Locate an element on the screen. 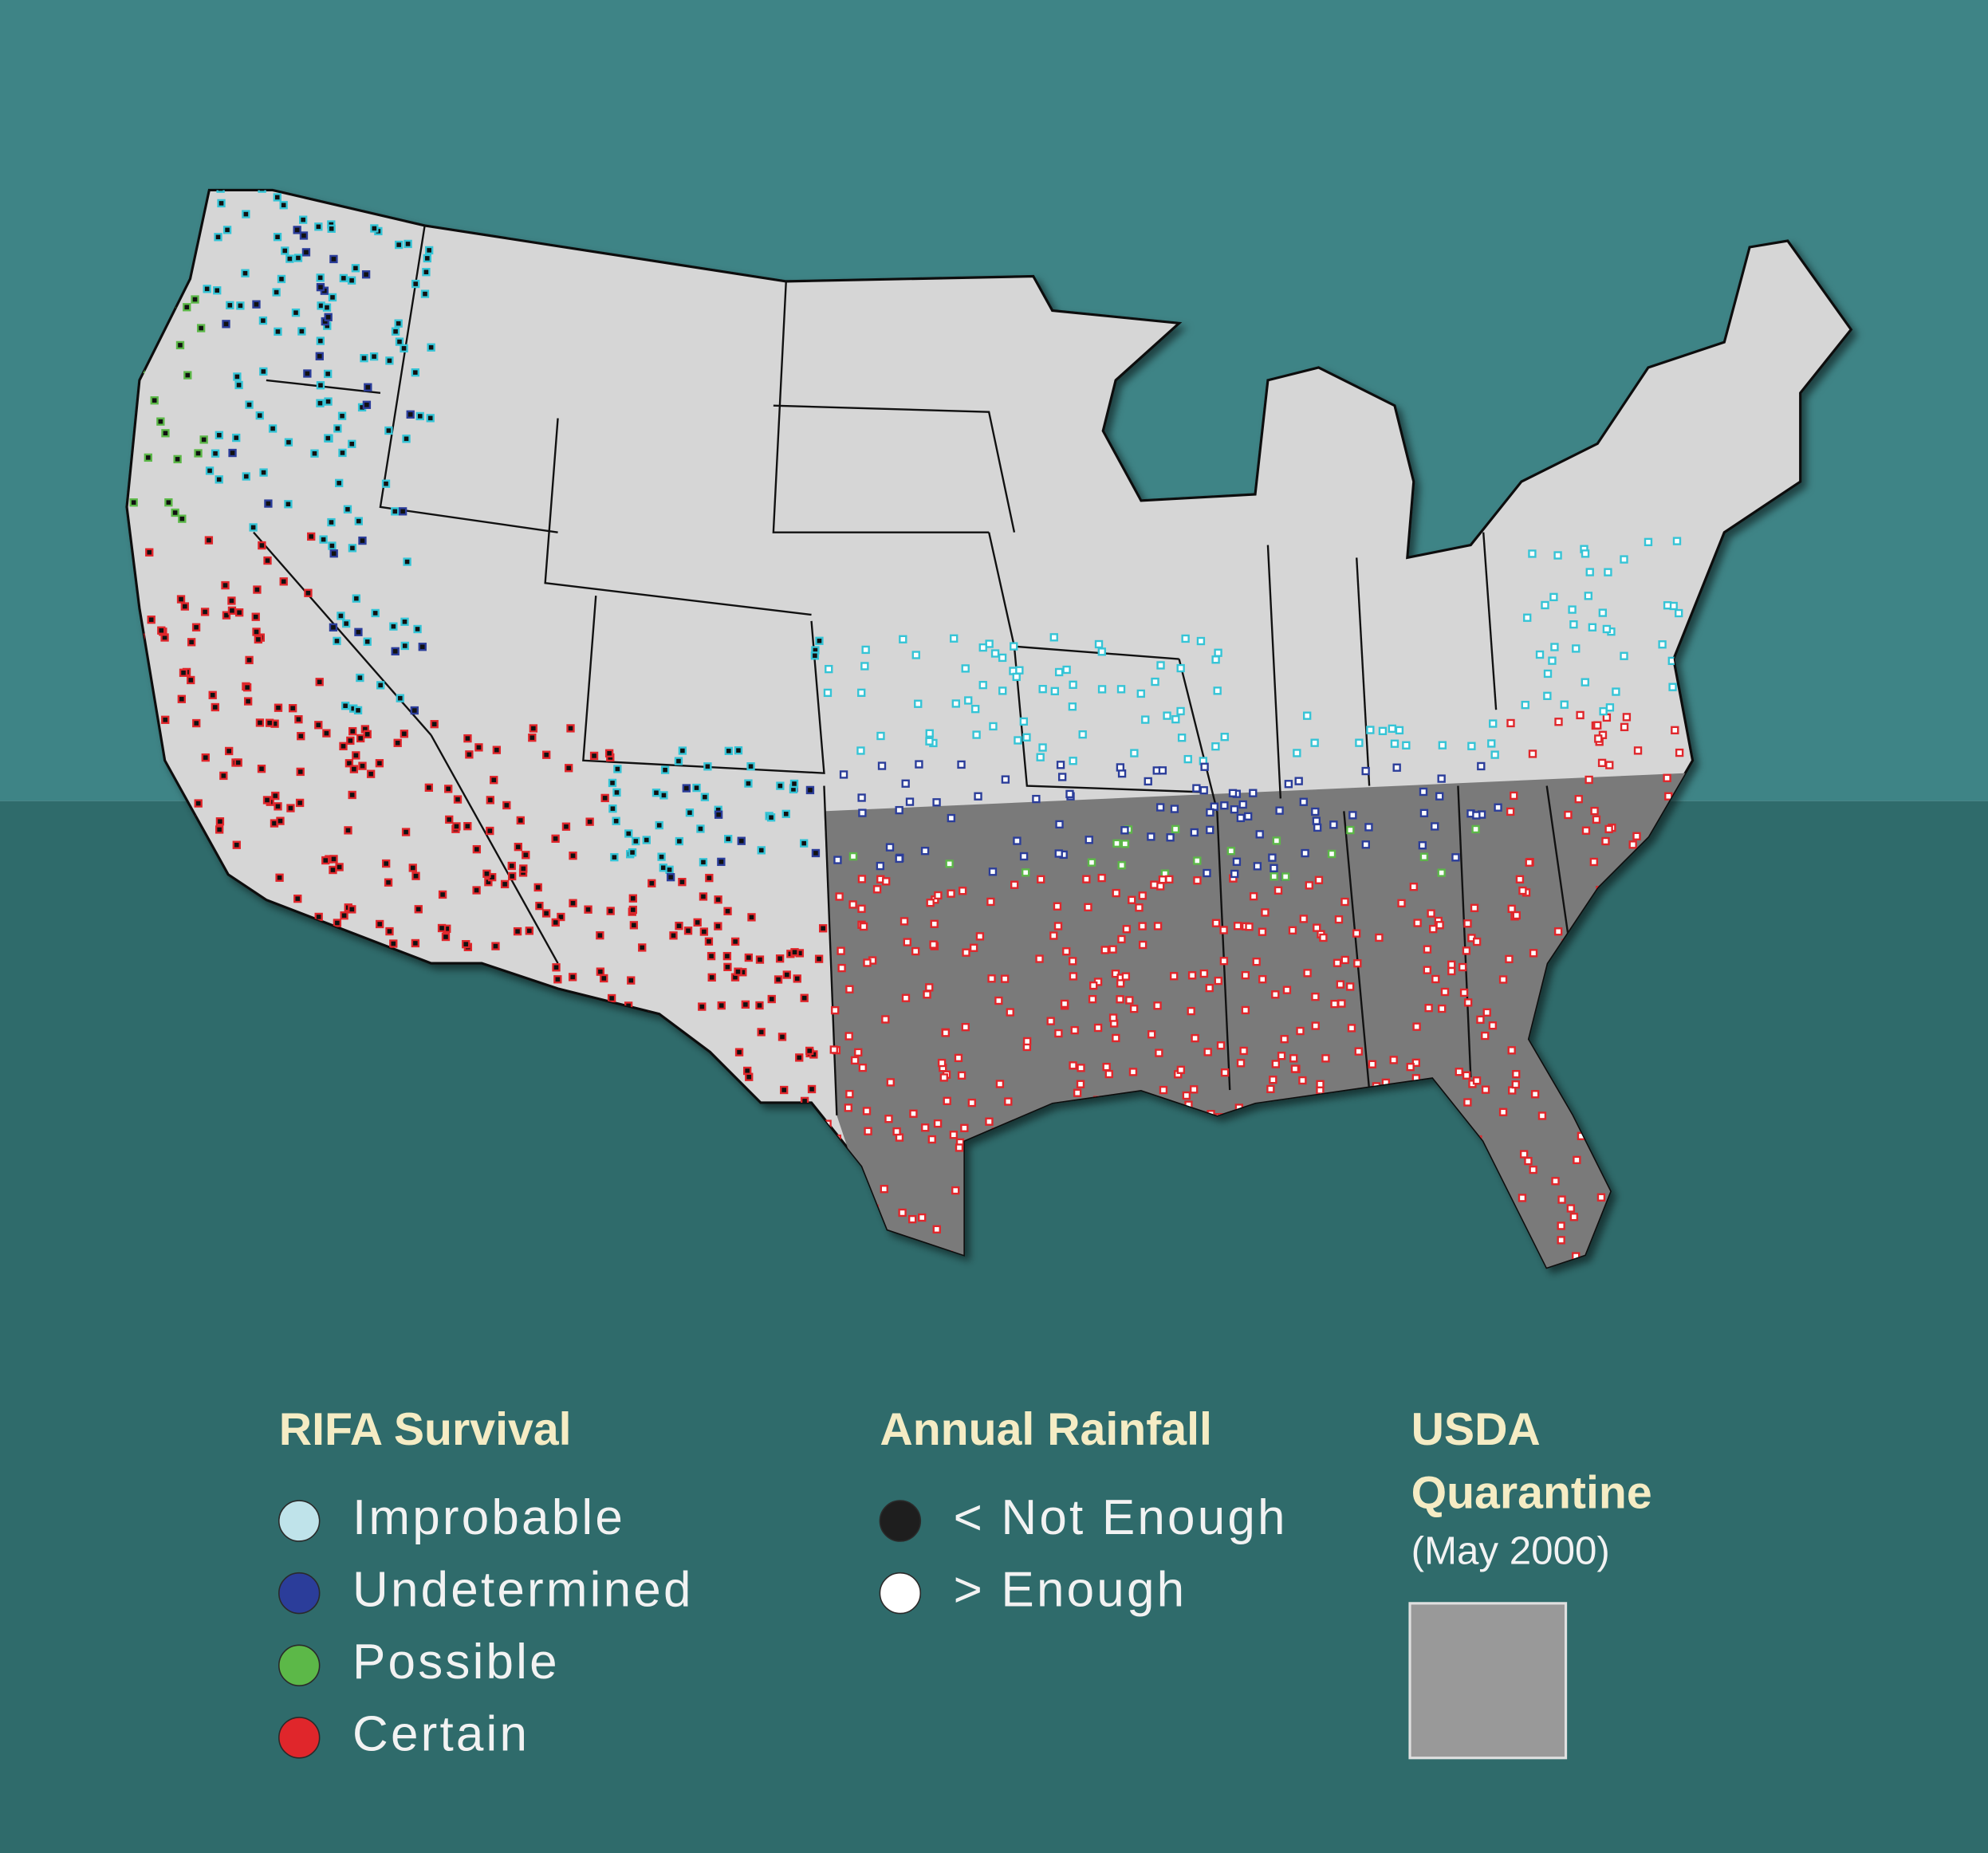 The height and width of the screenshot is (1853, 1988). legend-title: RIFA Survival is located at coordinates (425, 1429).